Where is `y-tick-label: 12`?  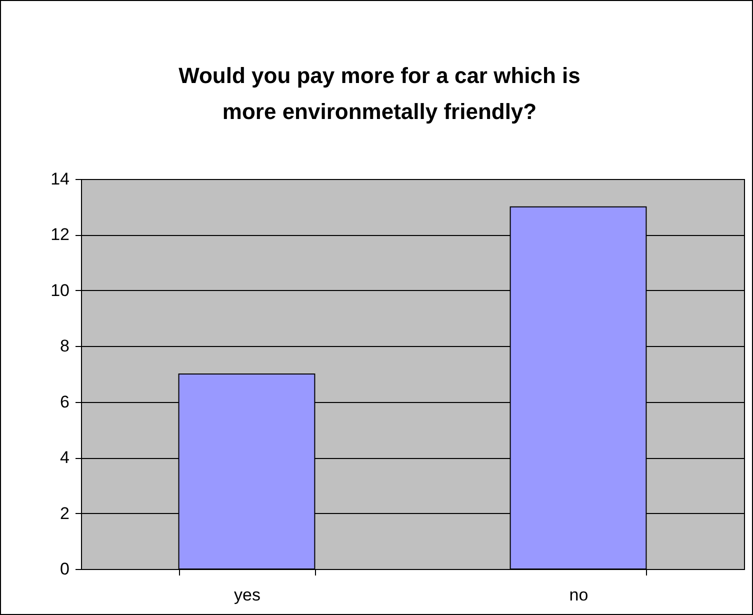 y-tick-label: 12 is located at coordinates (60, 234).